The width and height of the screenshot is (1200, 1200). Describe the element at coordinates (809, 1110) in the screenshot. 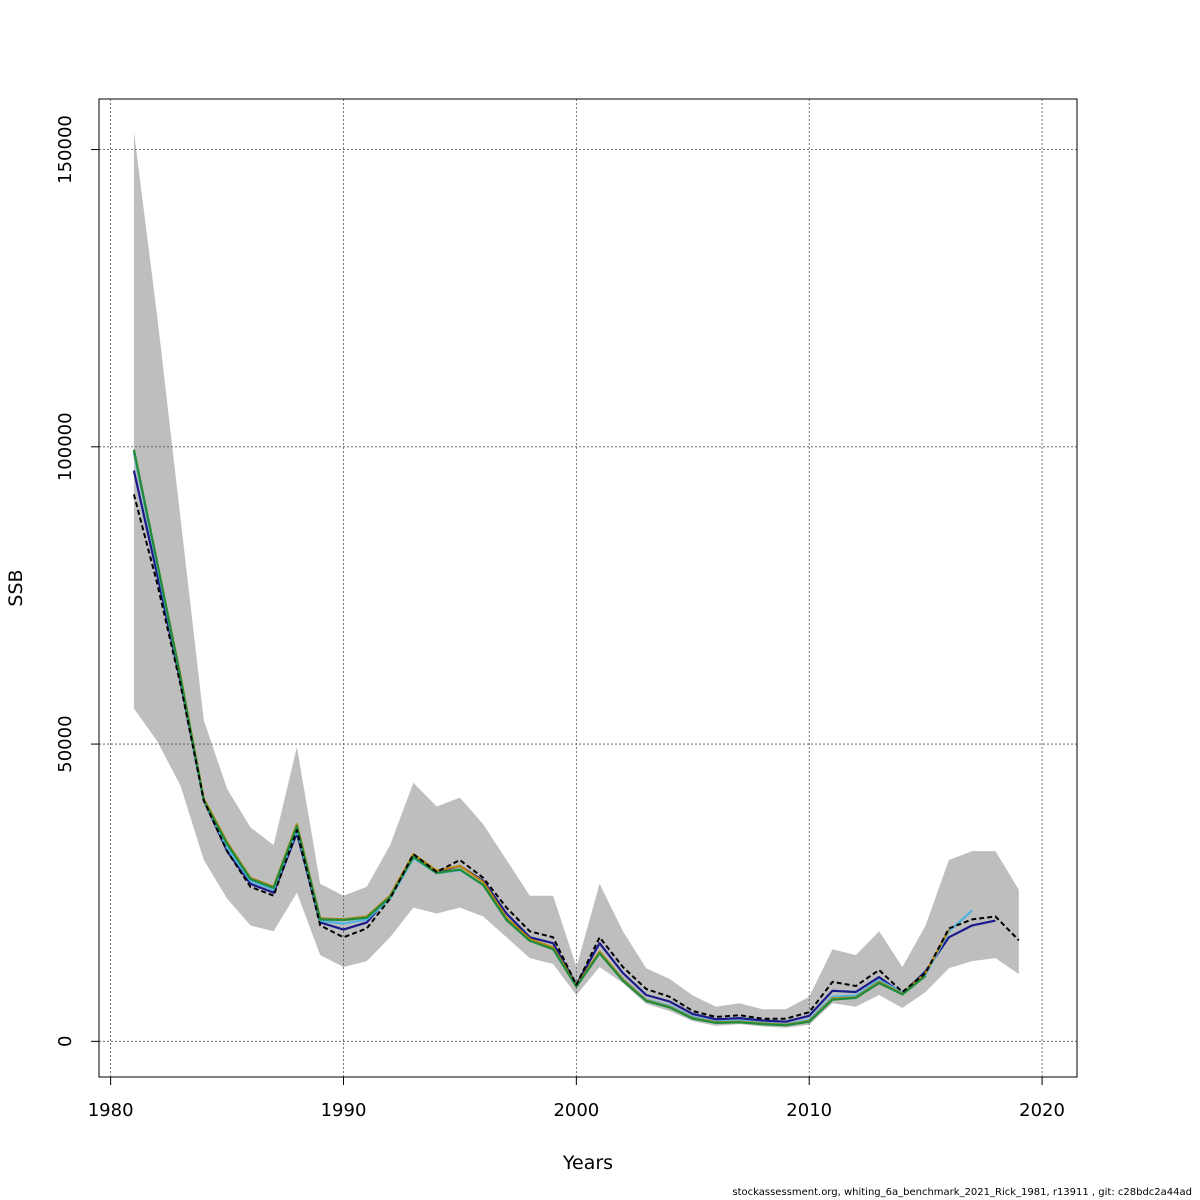

I see `x-tick-label: 2010` at that location.